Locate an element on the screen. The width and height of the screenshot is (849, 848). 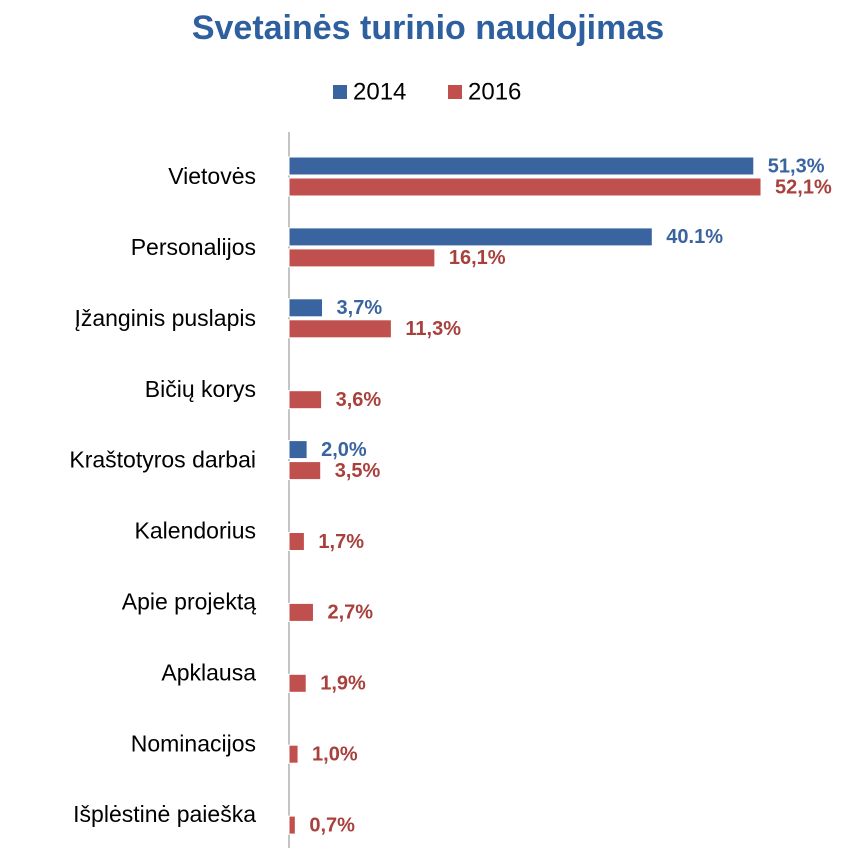
category-label: Kraštotyros darbai is located at coordinates (162, 460).